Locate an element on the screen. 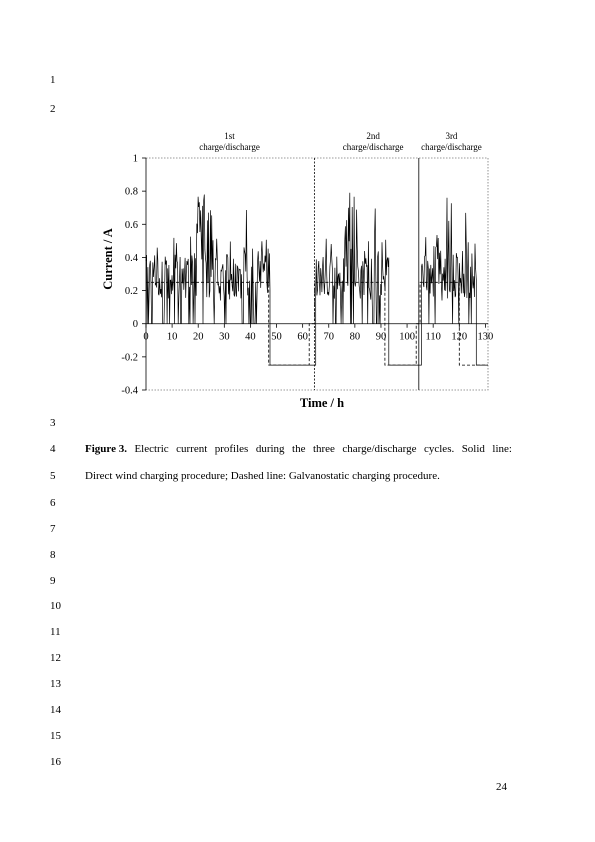 This screenshot has height=842, width=595. x-tick-label: 10 is located at coordinates (172, 337).